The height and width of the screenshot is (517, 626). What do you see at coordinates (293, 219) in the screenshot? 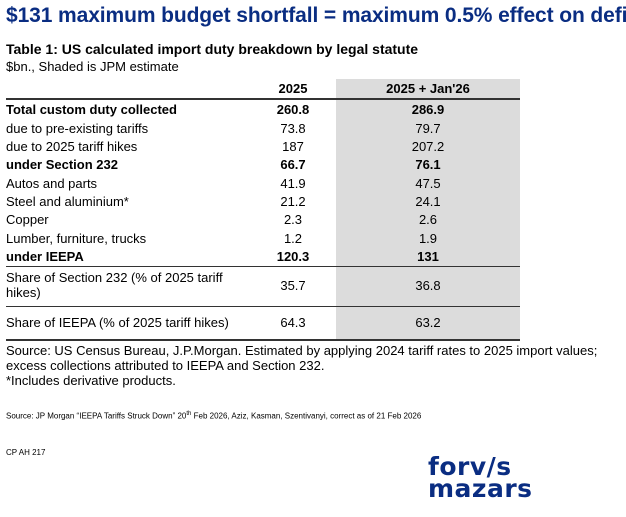
I see `value-2025: 2.3` at bounding box center [293, 219].